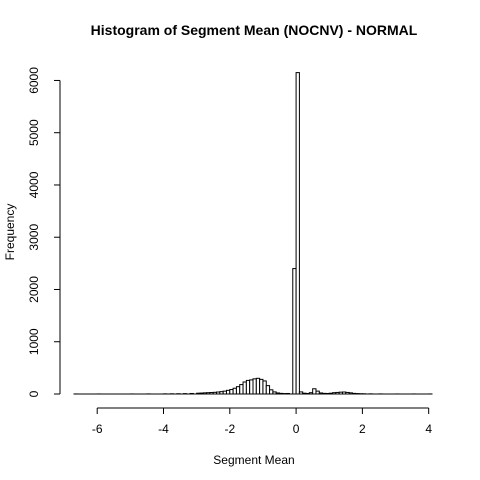 The height and width of the screenshot is (480, 480). Describe the element at coordinates (34, 80) in the screenshot. I see `y-tick-label: 6000` at that location.